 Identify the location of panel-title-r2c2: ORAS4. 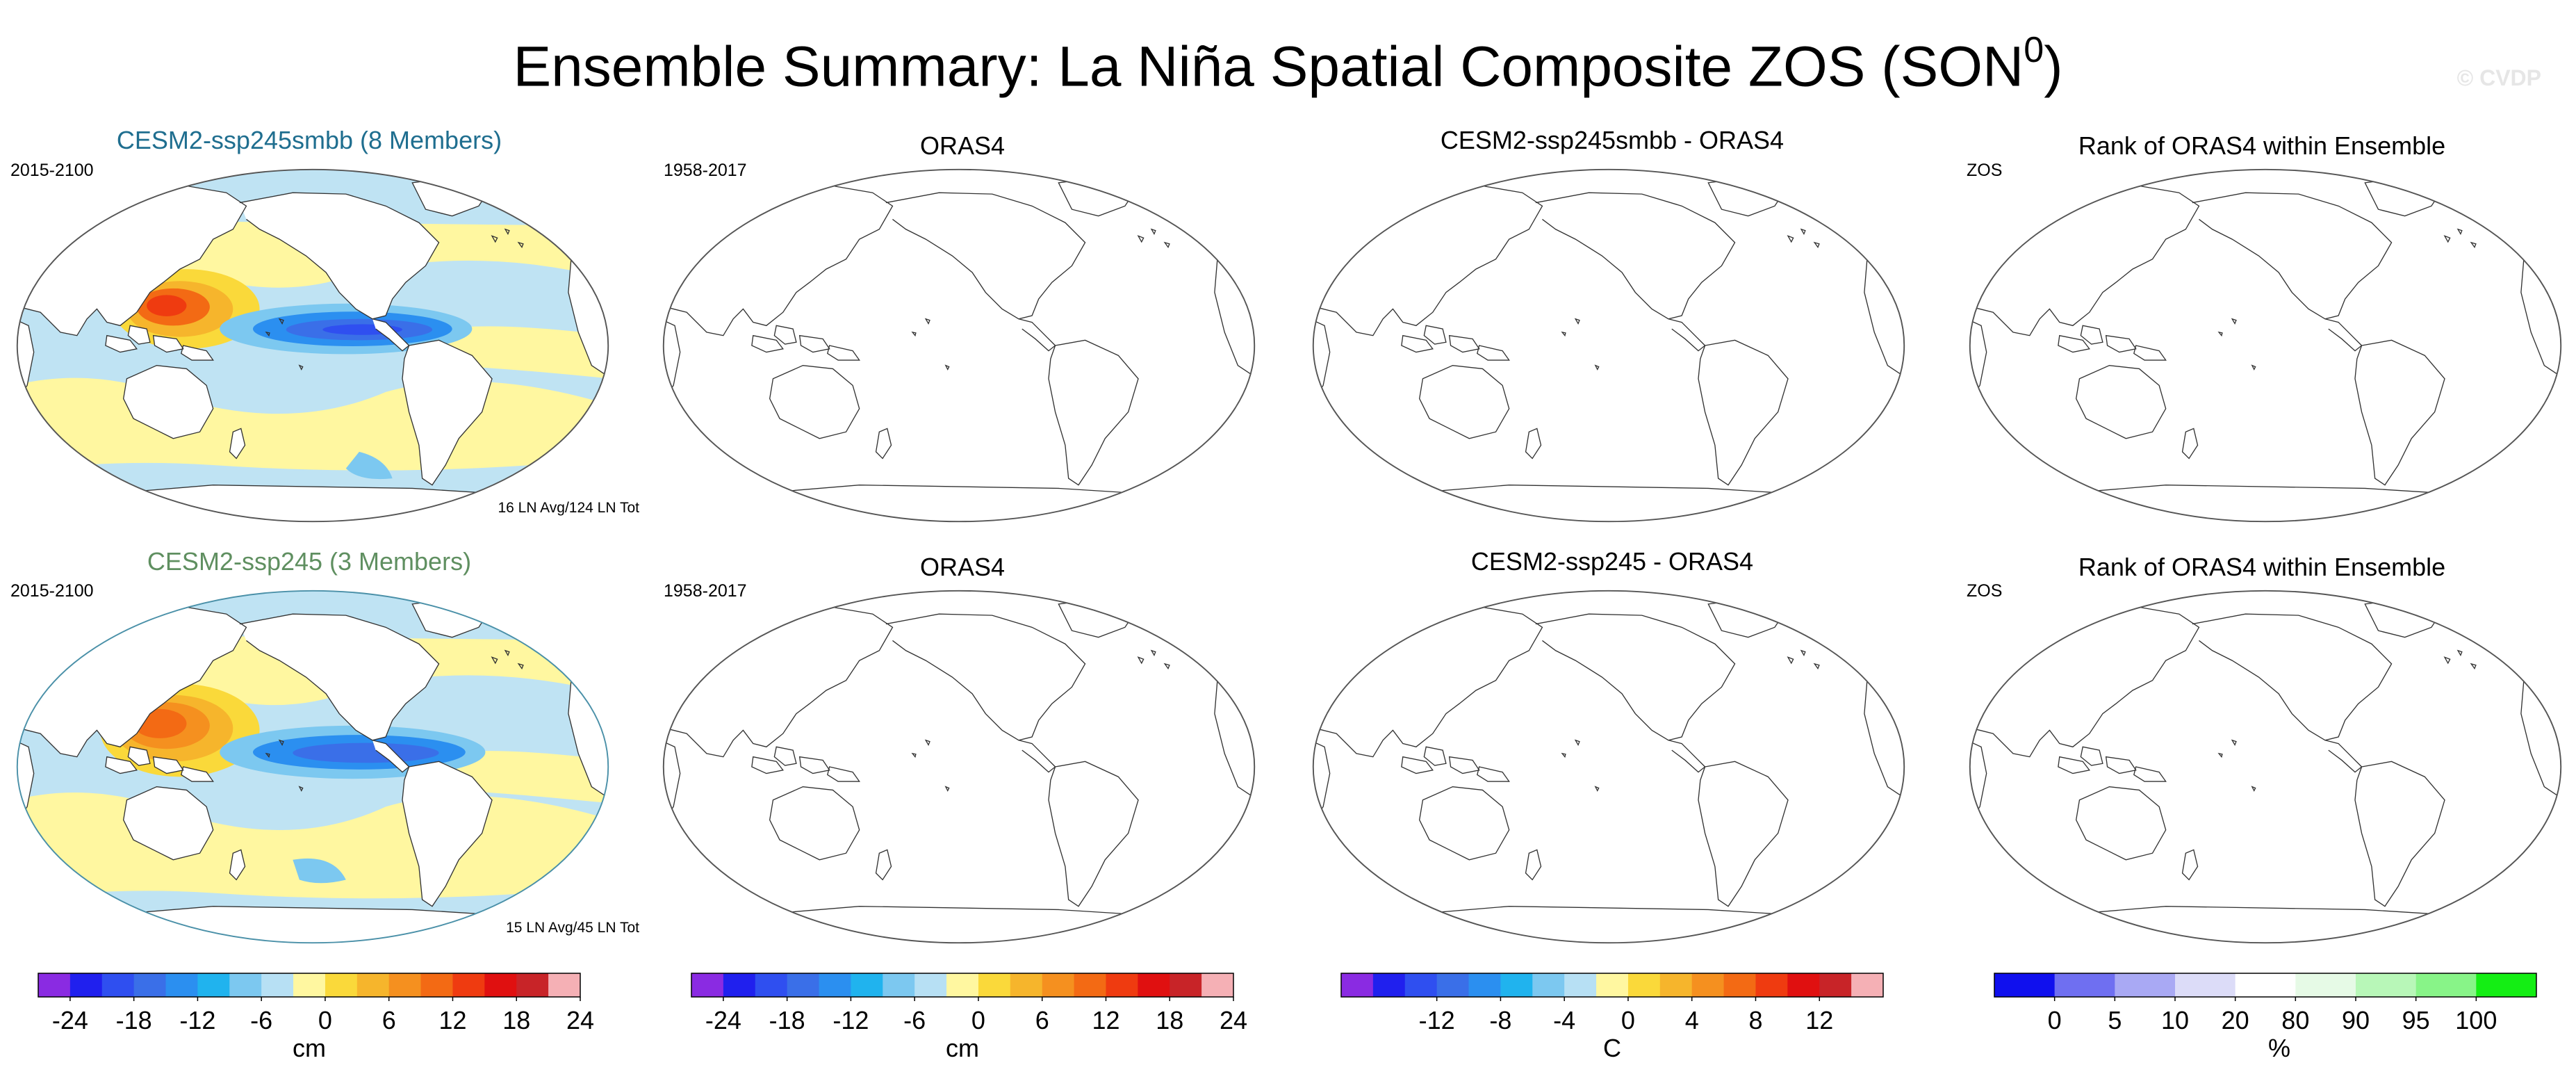
(962, 567).